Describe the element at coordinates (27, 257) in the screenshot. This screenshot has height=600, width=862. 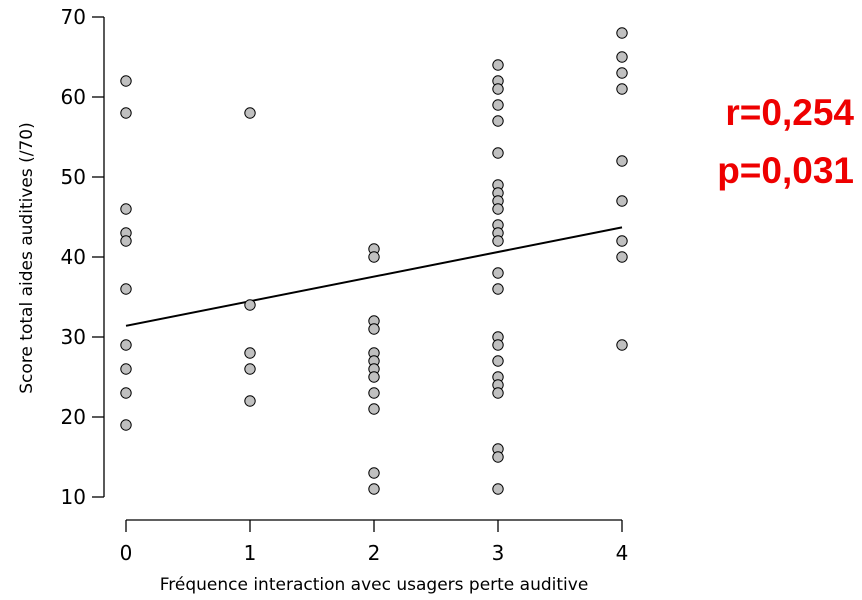
I see `y-axis-title: Score total aides auditives (/70)` at that location.